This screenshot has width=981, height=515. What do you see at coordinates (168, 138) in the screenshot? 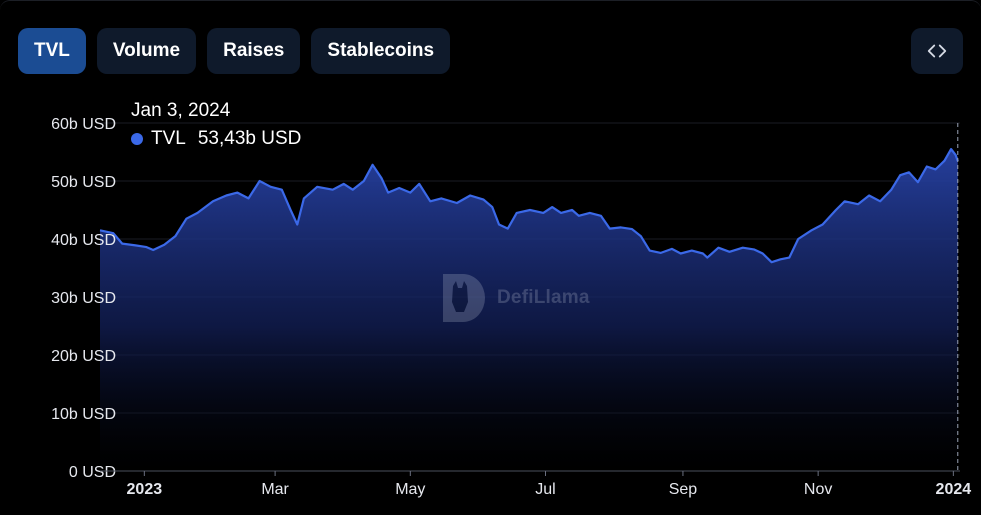
I see `tooltip-series-name: TVL` at bounding box center [168, 138].